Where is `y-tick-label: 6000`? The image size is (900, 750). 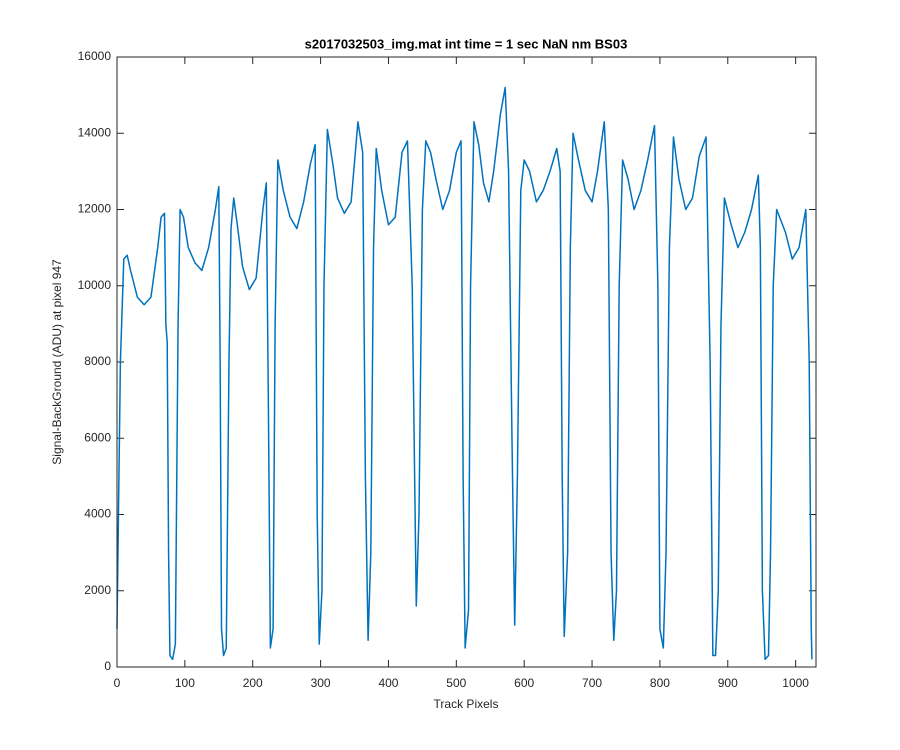 y-tick-label: 6000 is located at coordinates (97, 437).